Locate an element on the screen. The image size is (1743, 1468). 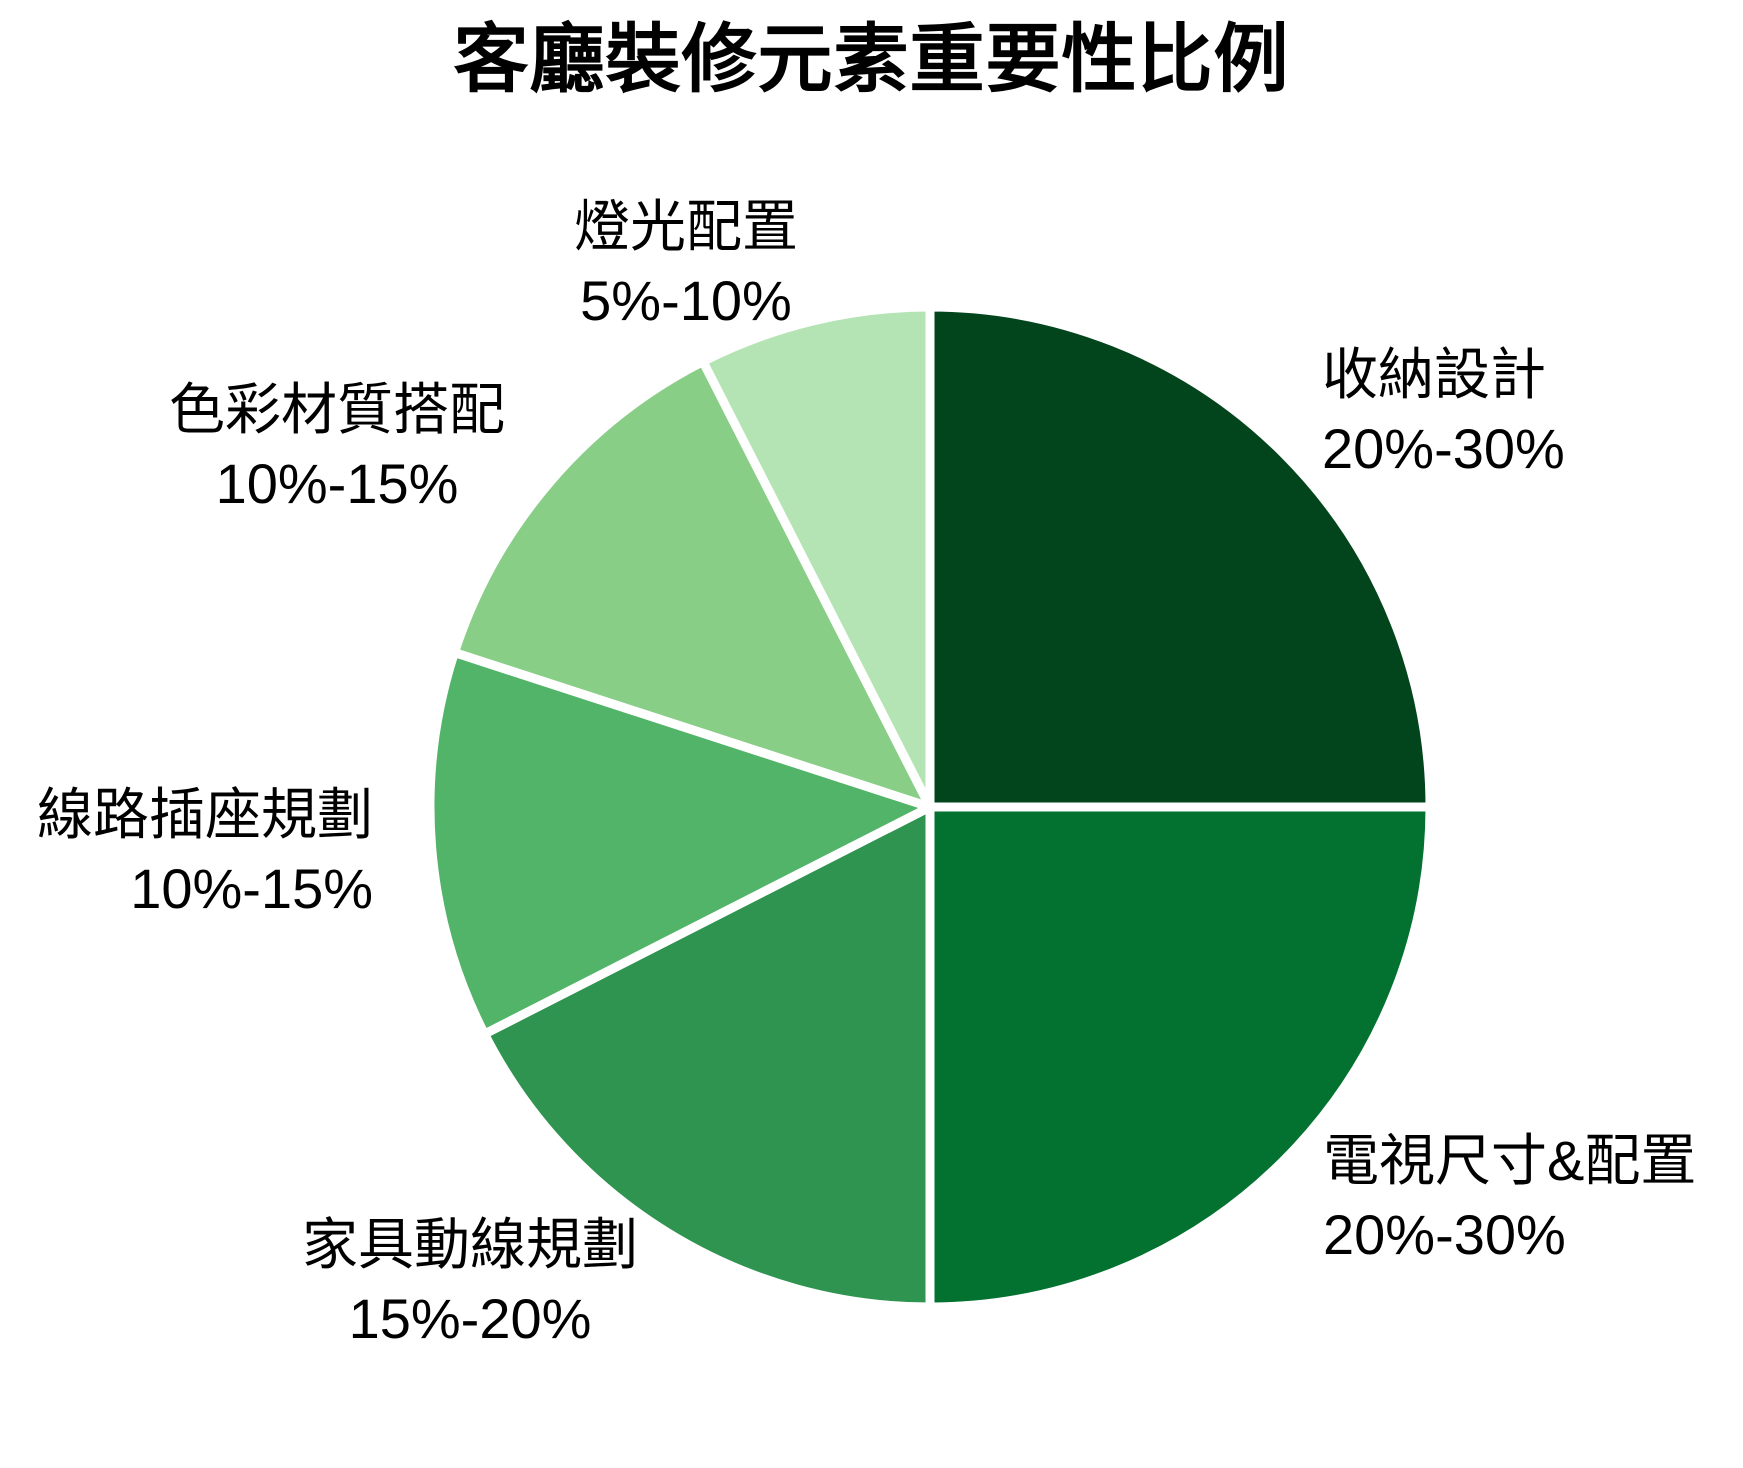
slice-range: 5%-10% is located at coordinates (686, 300).